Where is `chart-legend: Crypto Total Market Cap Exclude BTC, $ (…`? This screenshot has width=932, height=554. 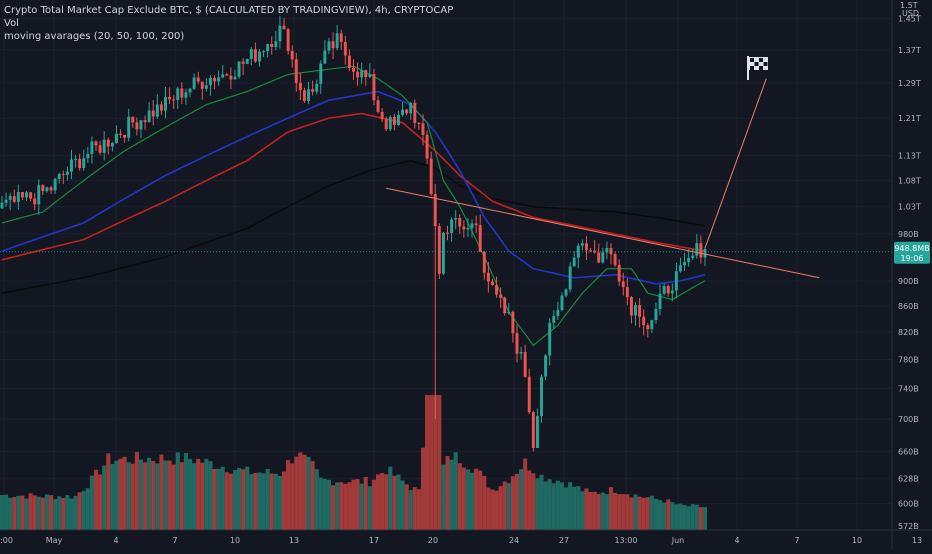 chart-legend: Crypto Total Market Cap Exclude BTC, $ (… is located at coordinates (228, 23).